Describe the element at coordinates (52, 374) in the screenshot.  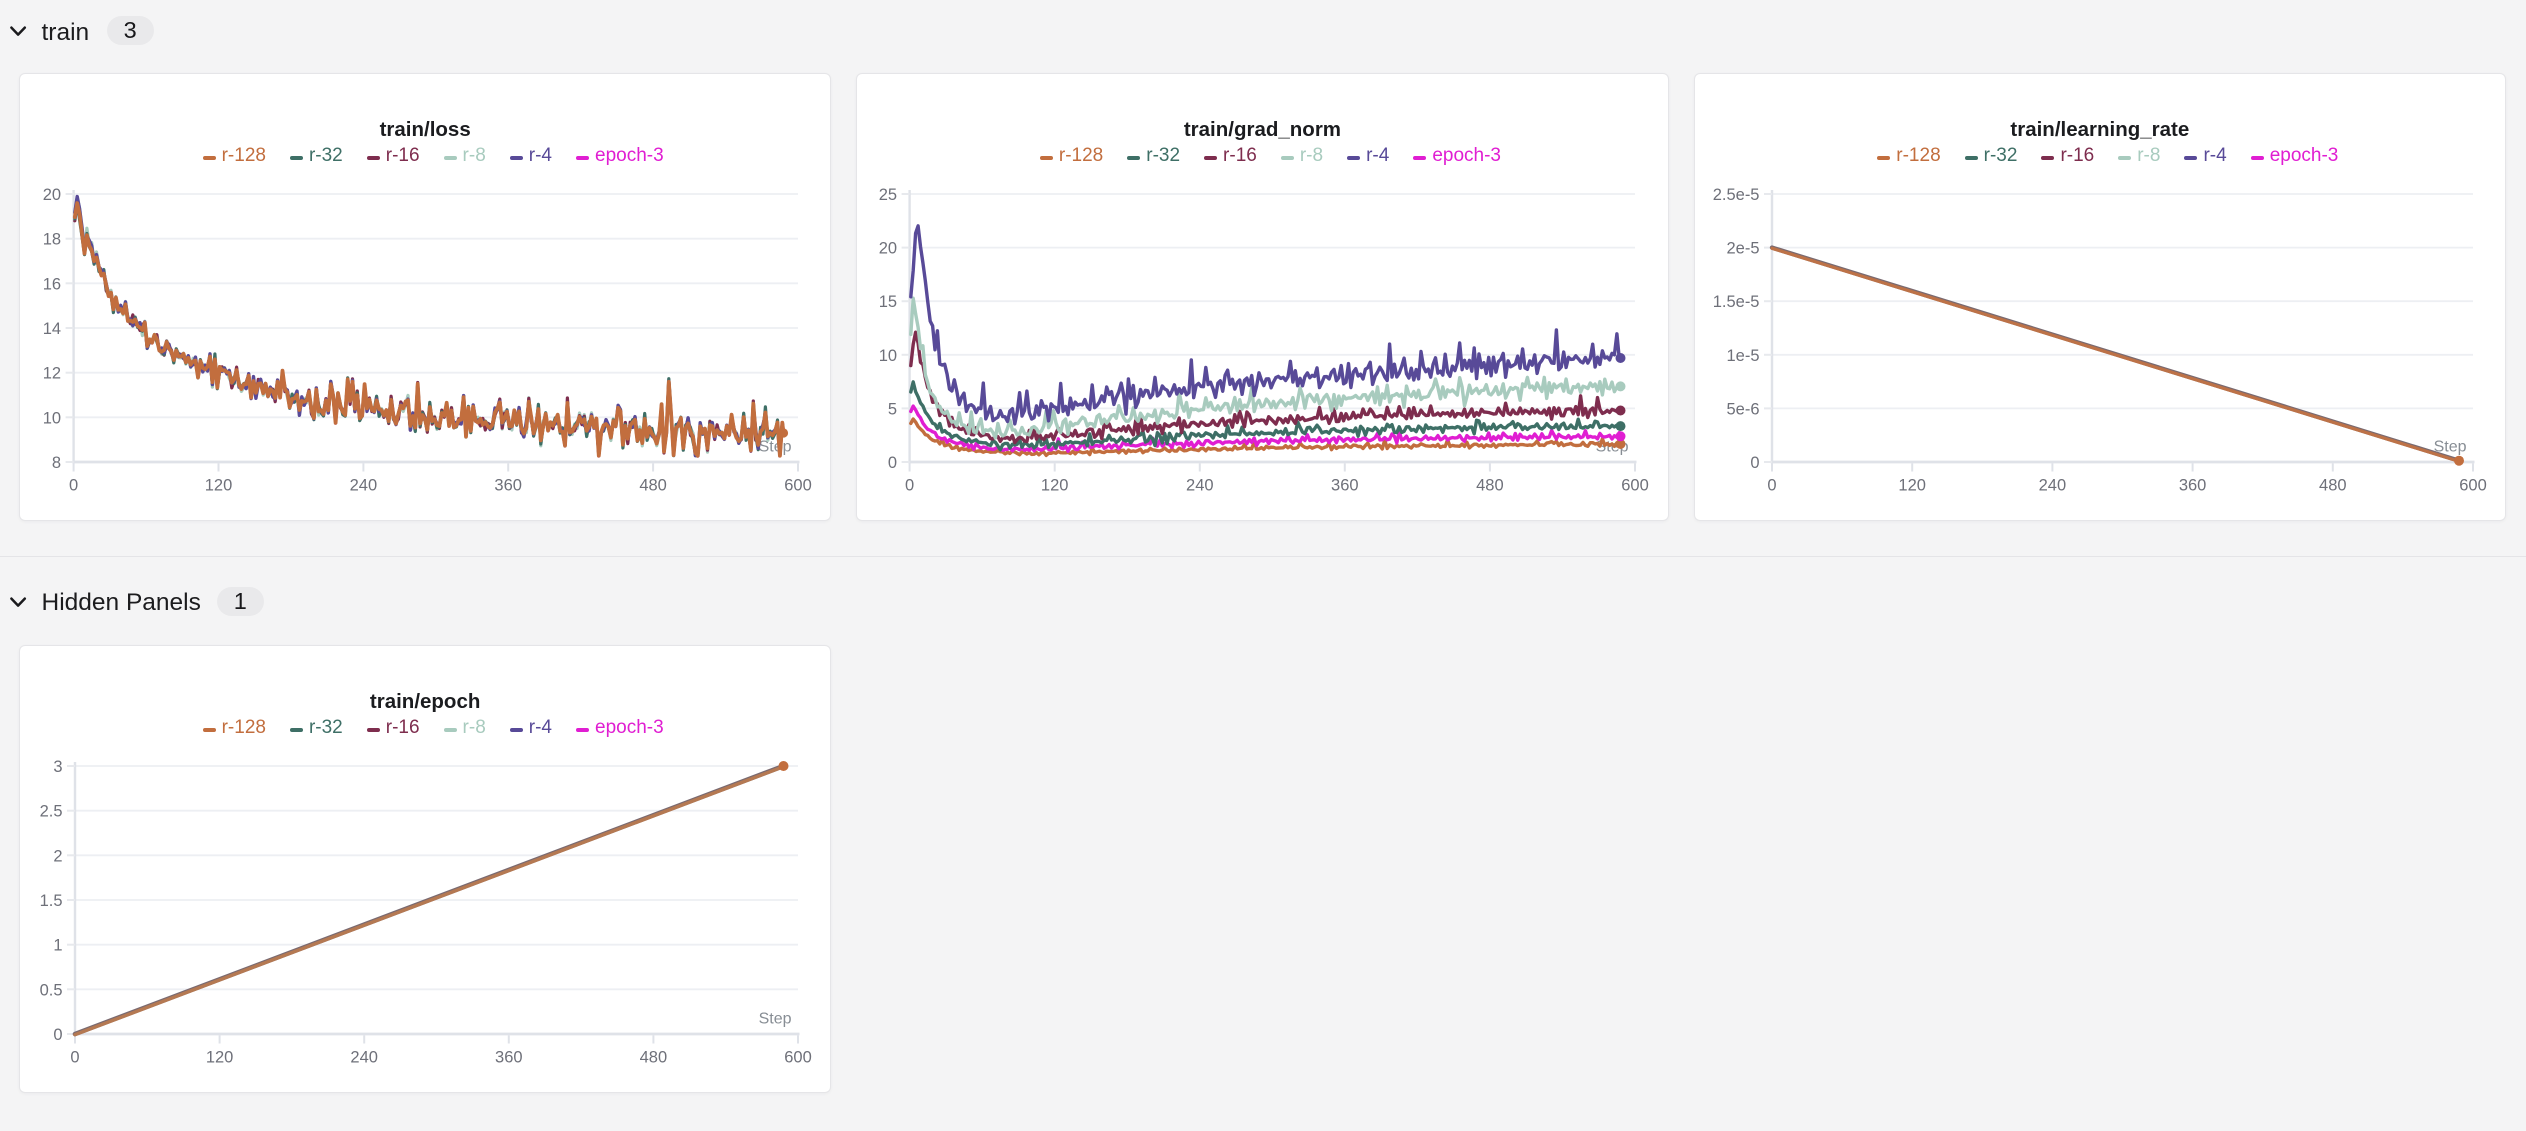
I see `svg-text: 12` at that location.